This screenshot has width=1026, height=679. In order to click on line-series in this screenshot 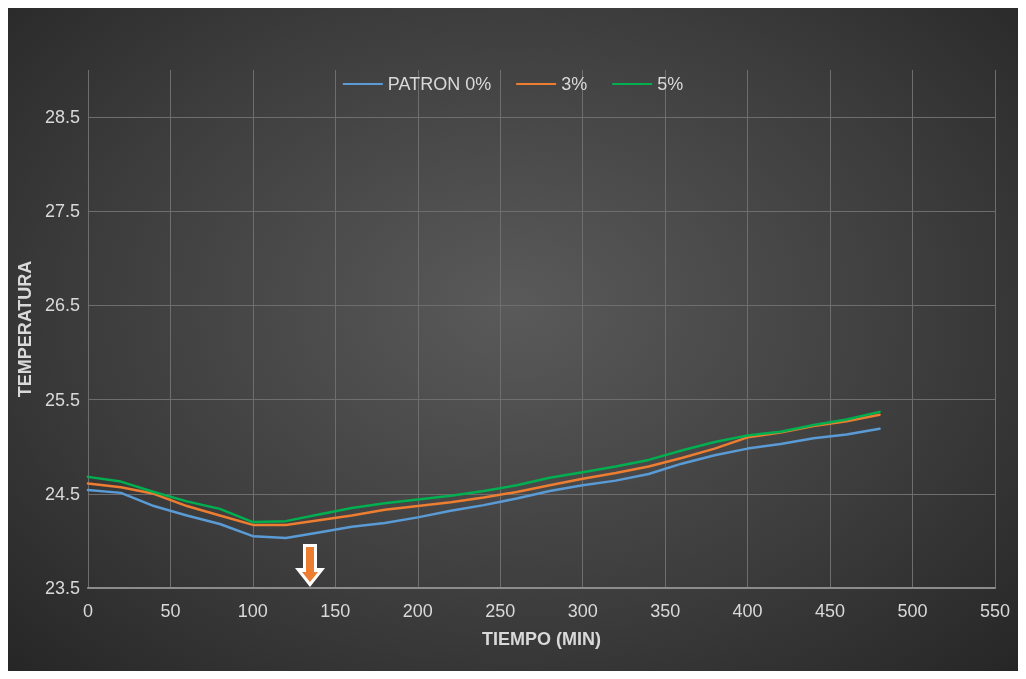, I will do `click(483, 483)`.